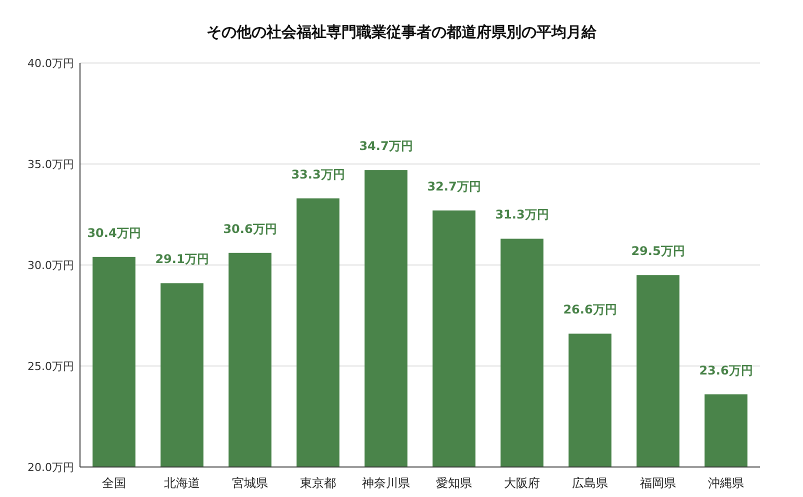 Image resolution: width=803 pixels, height=497 pixels. I want to click on data-label: 23.6万円, so click(726, 370).